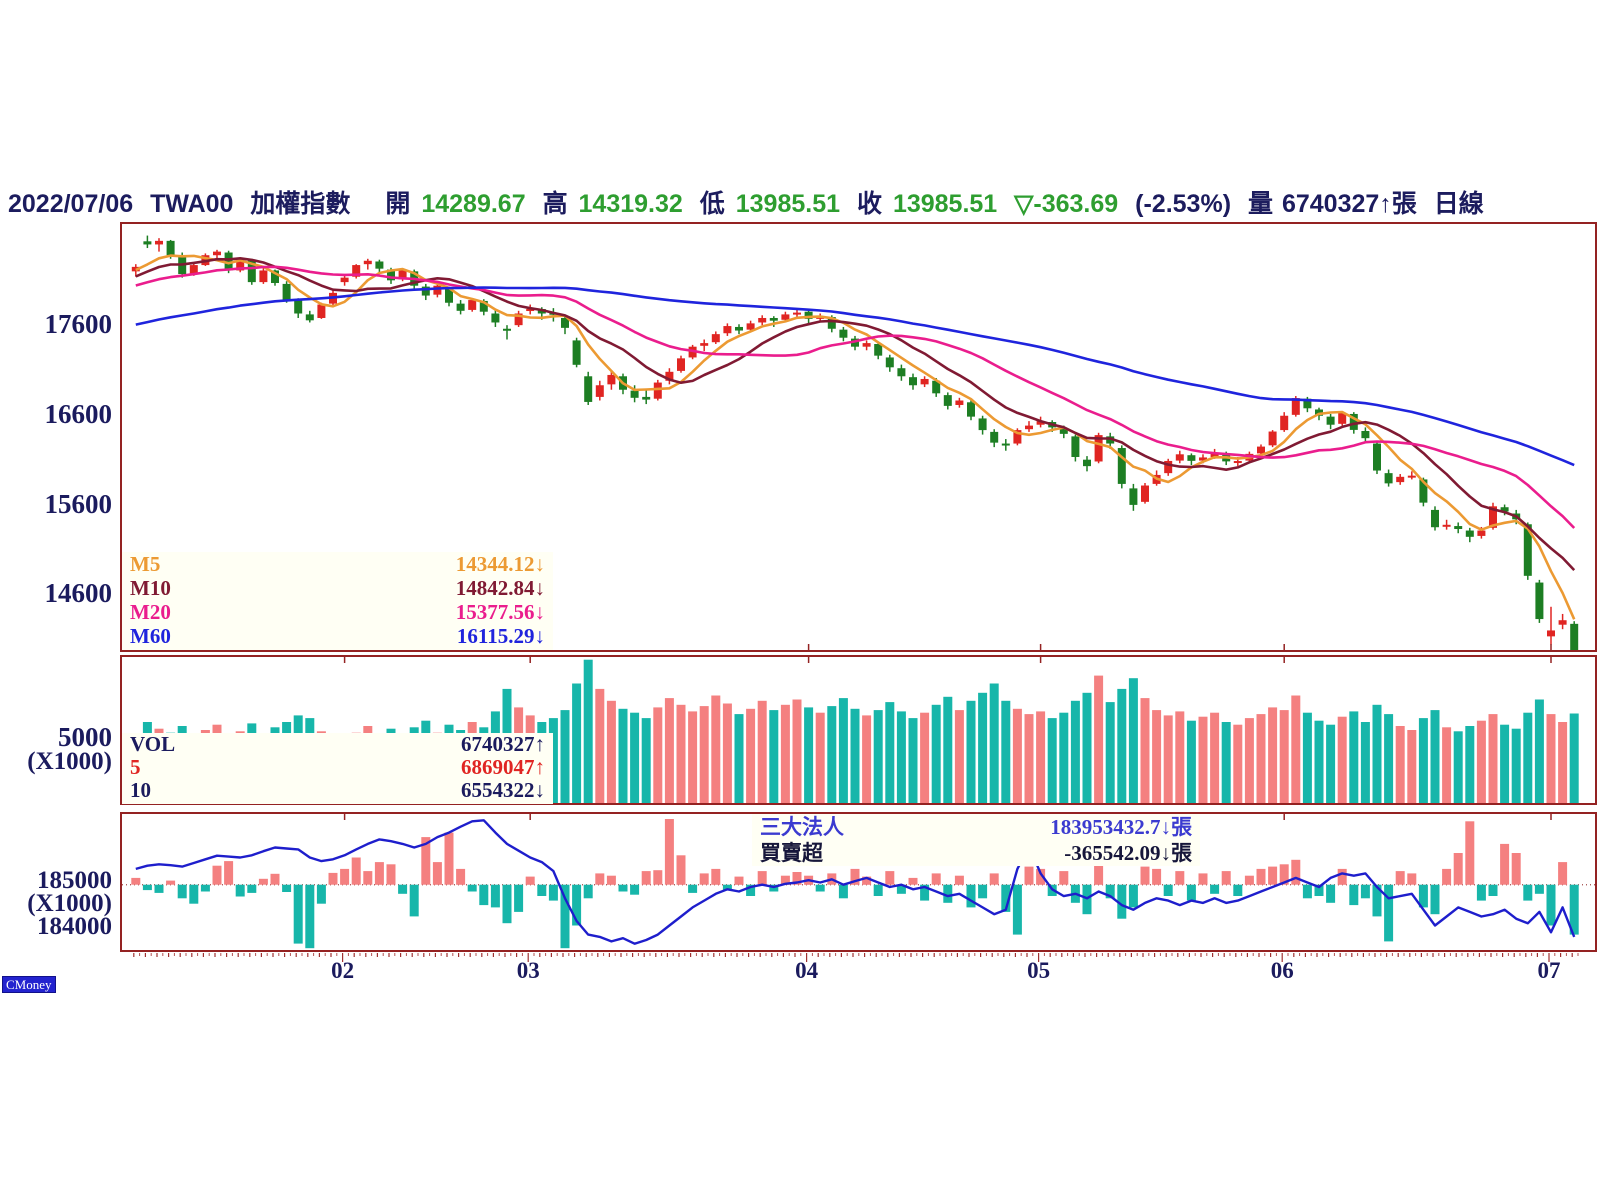 The height and width of the screenshot is (1200, 1600). I want to click on change-value: ▽-363.69, so click(1066, 204).